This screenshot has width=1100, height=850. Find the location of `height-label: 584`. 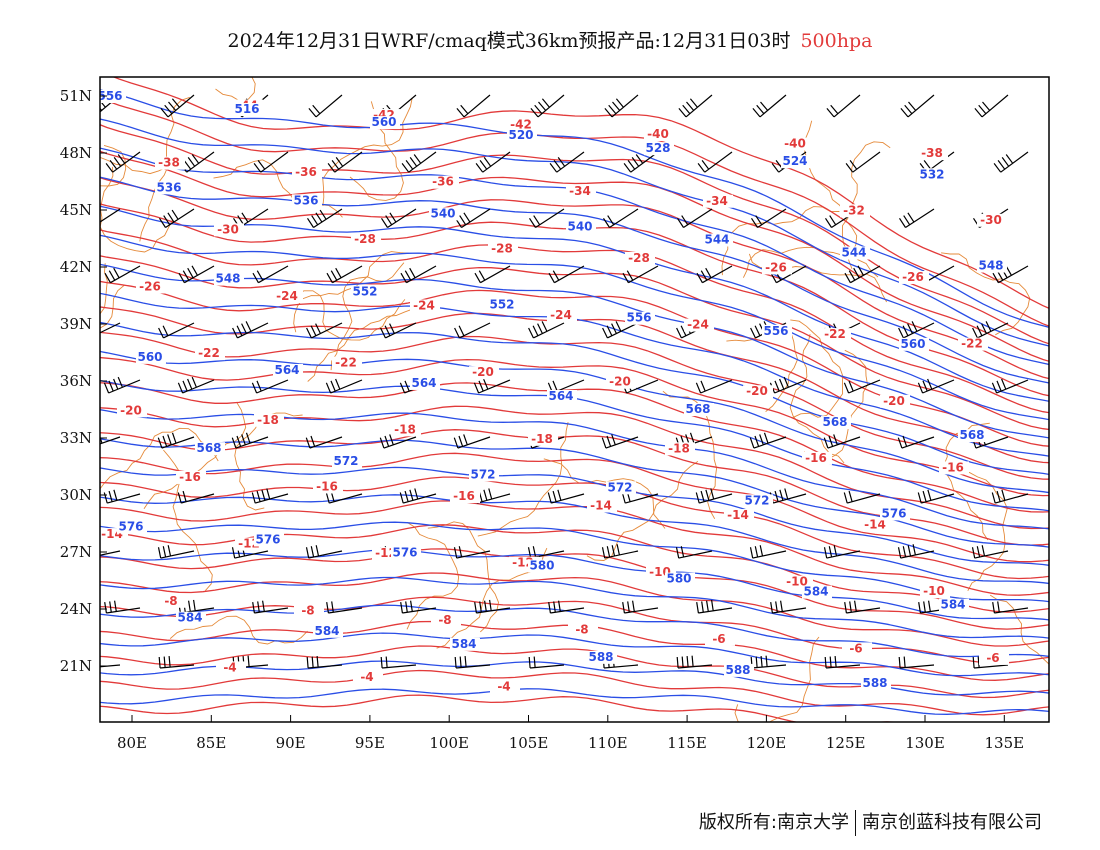

height-label: 584 is located at coordinates (815, 592).